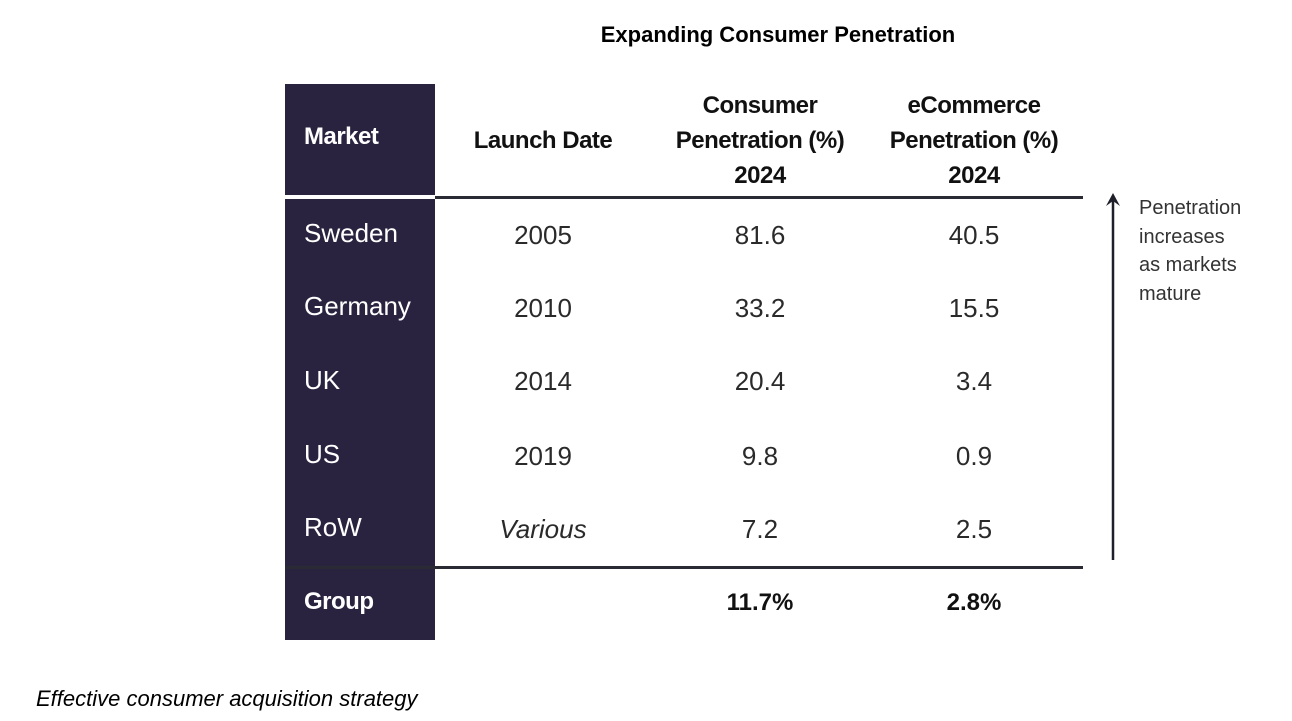 The width and height of the screenshot is (1292, 721). What do you see at coordinates (974, 105) in the screenshot?
I see `header-line: eCommerce` at bounding box center [974, 105].